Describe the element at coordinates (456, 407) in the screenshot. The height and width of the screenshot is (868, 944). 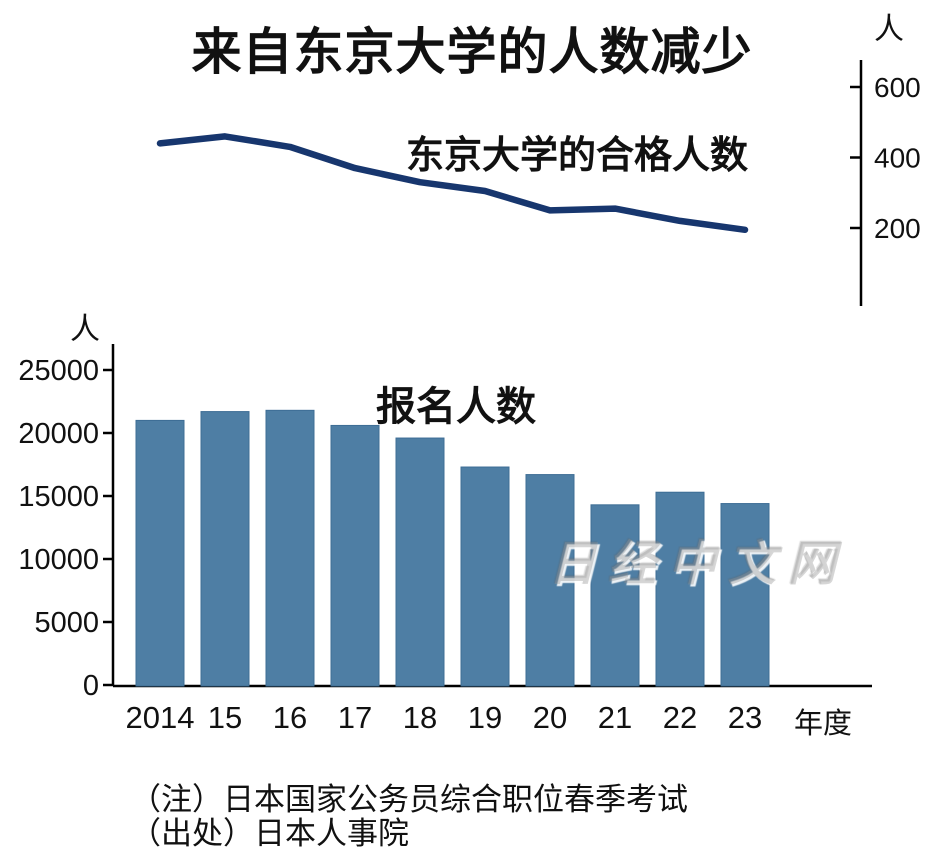
I see `bar-series-label: 报名人数` at that location.